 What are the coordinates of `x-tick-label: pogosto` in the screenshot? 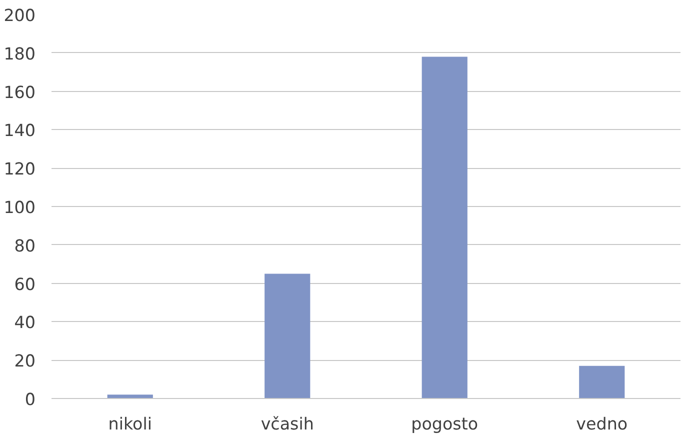 It's located at (444, 424).